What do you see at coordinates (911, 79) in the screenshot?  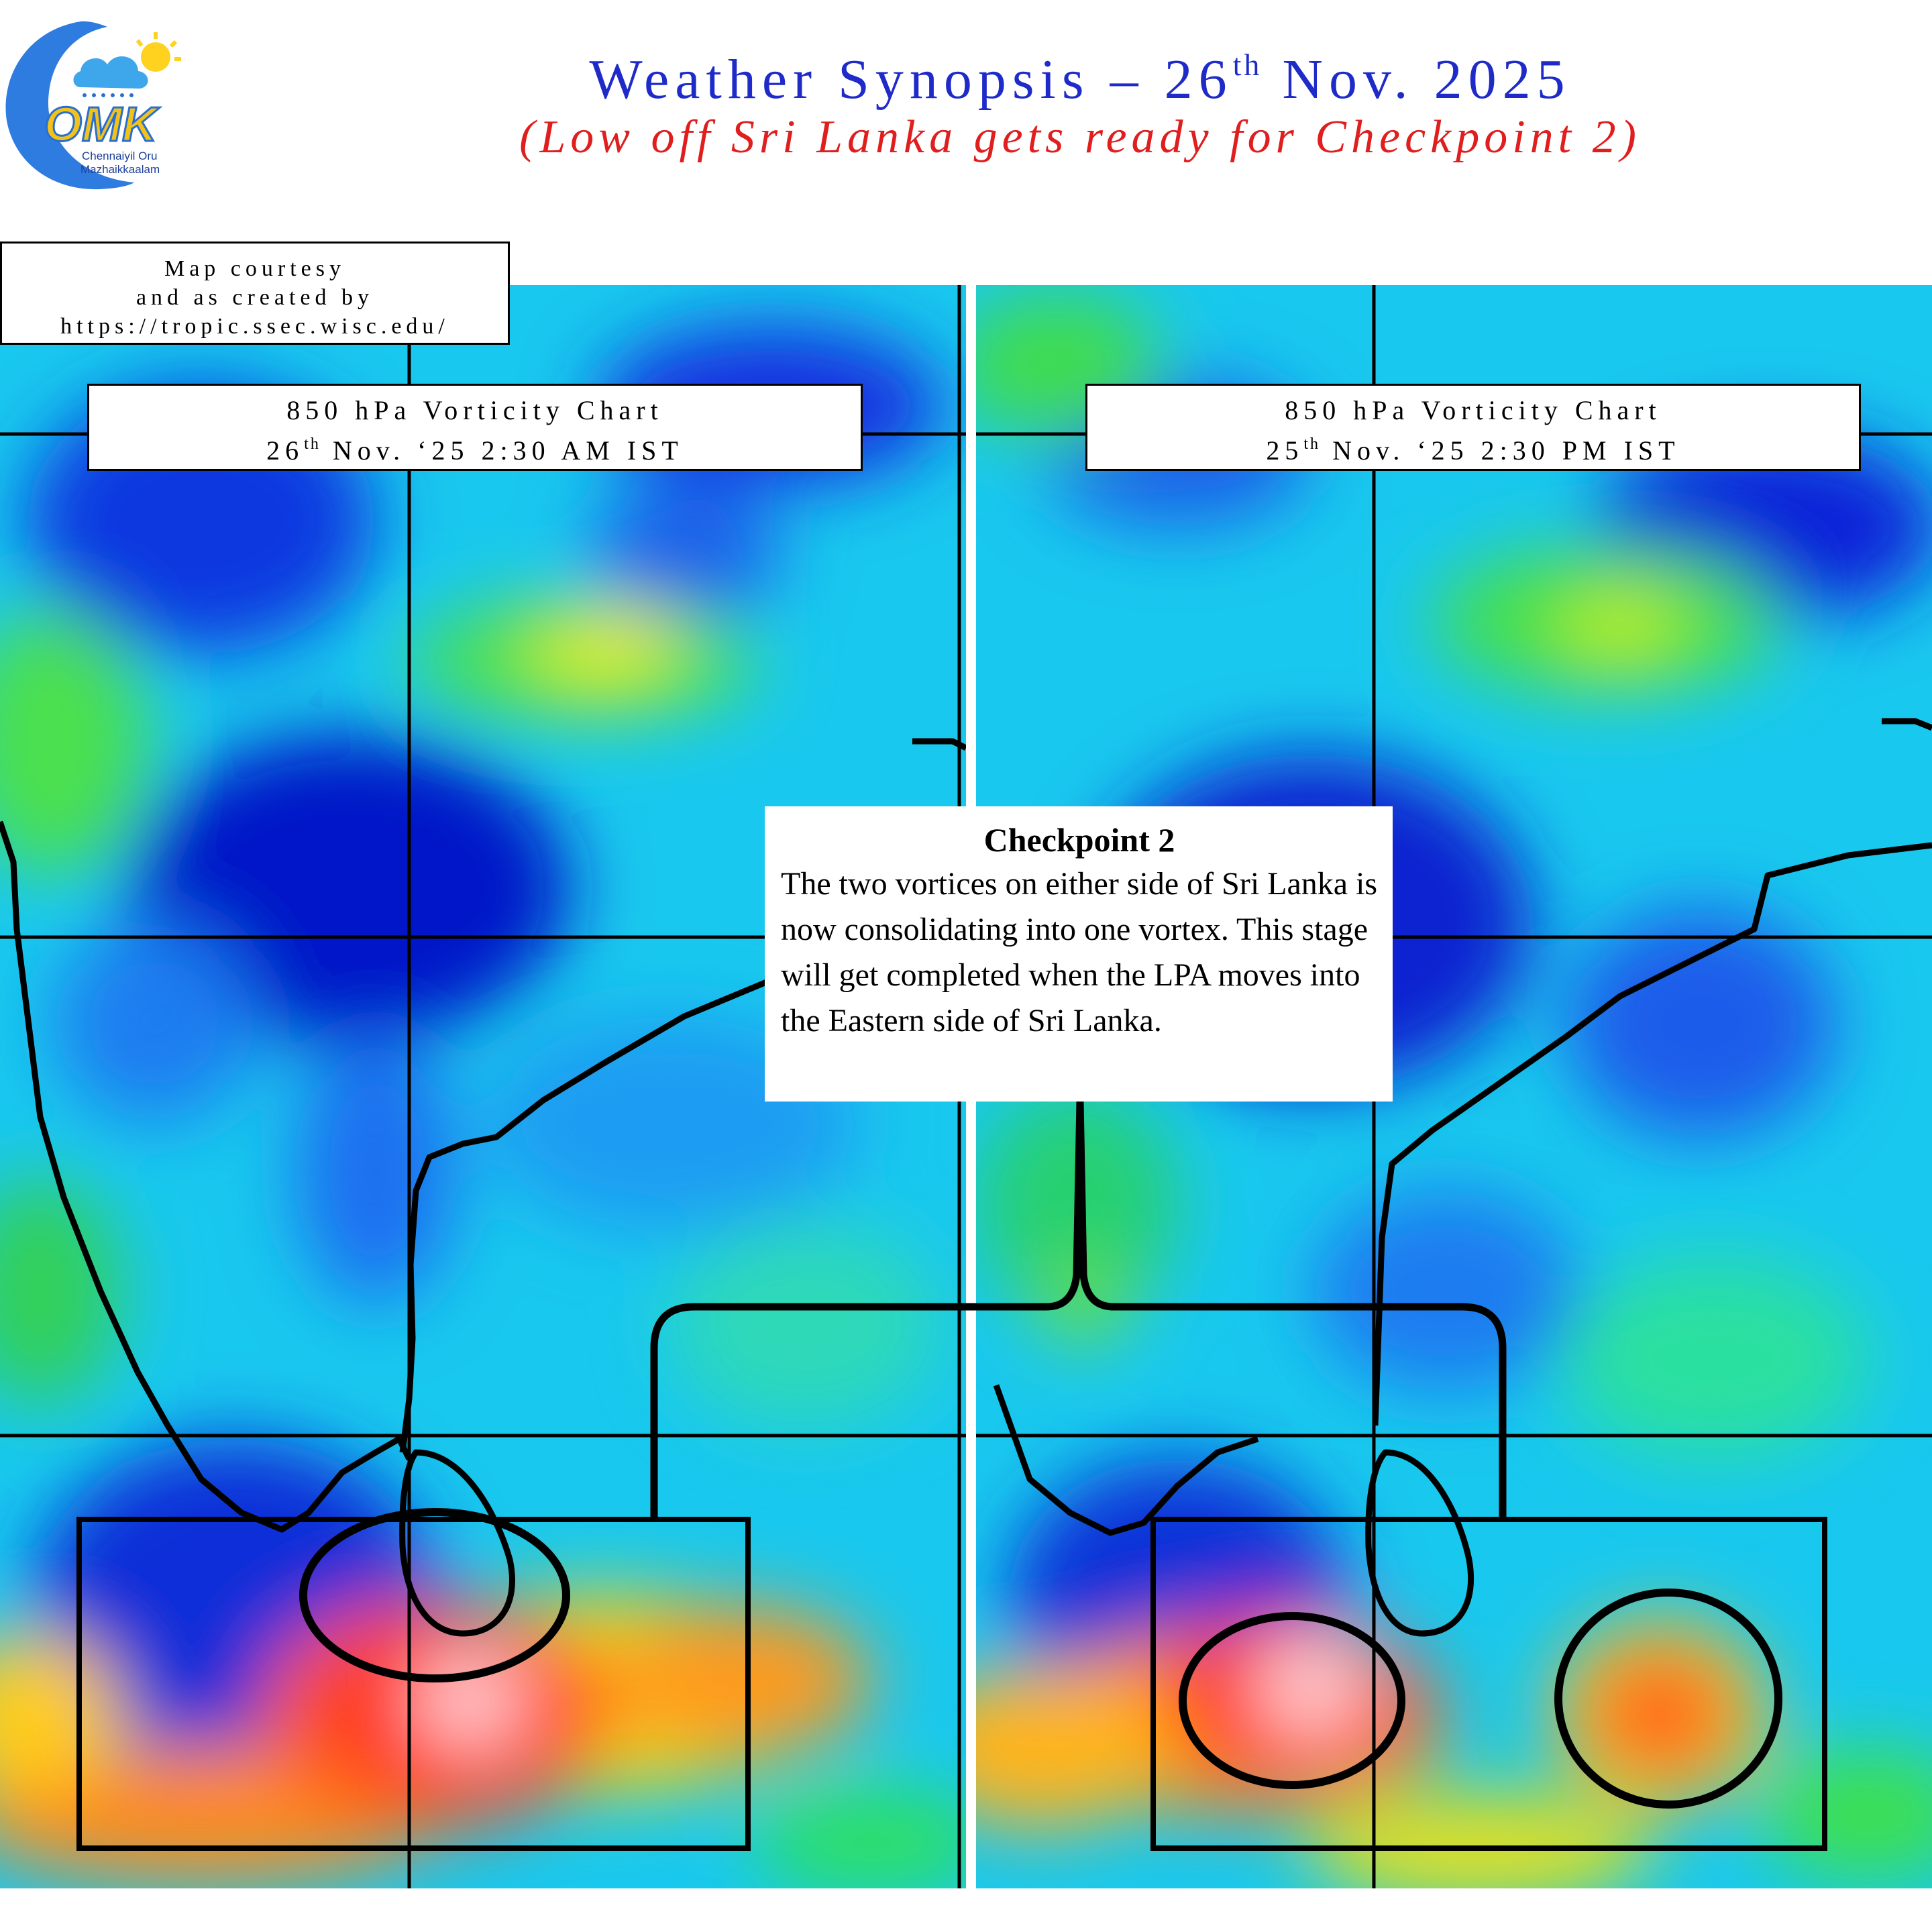 I see `title-text: Weather Synopsis – 26` at bounding box center [911, 79].